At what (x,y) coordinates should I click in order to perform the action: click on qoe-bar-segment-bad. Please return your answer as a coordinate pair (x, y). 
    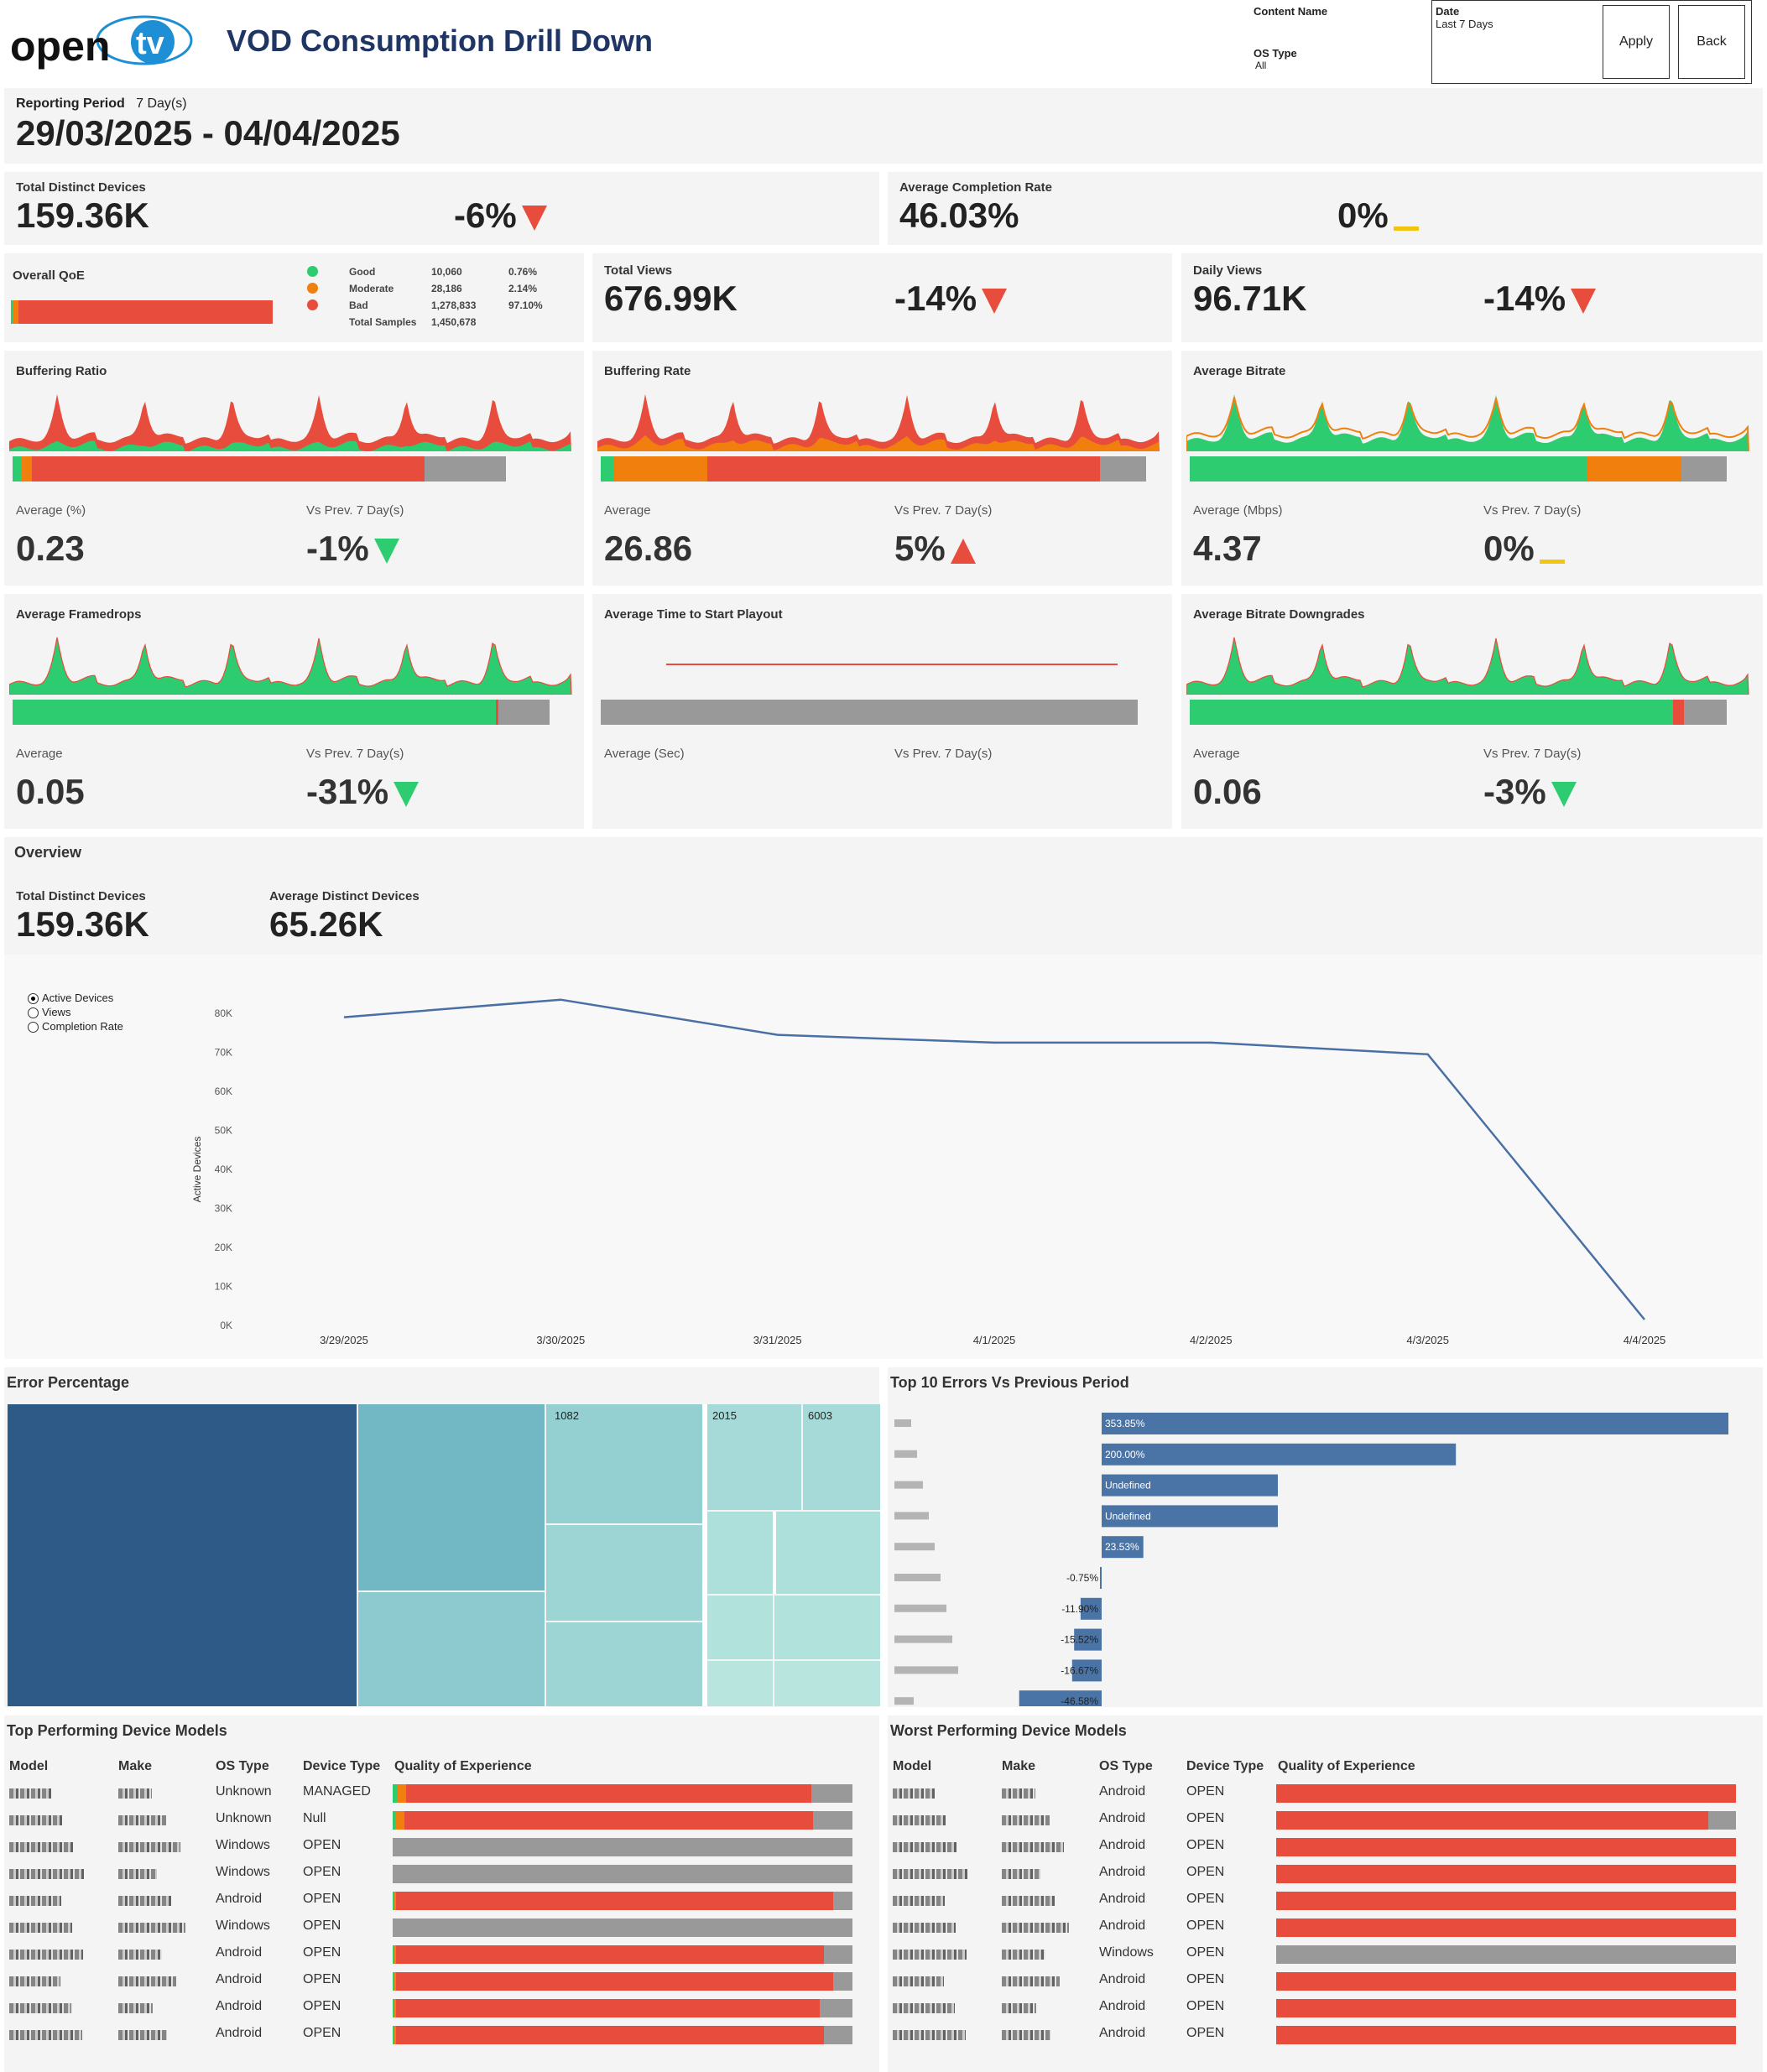
    Looking at the image, I should click on (145, 312).